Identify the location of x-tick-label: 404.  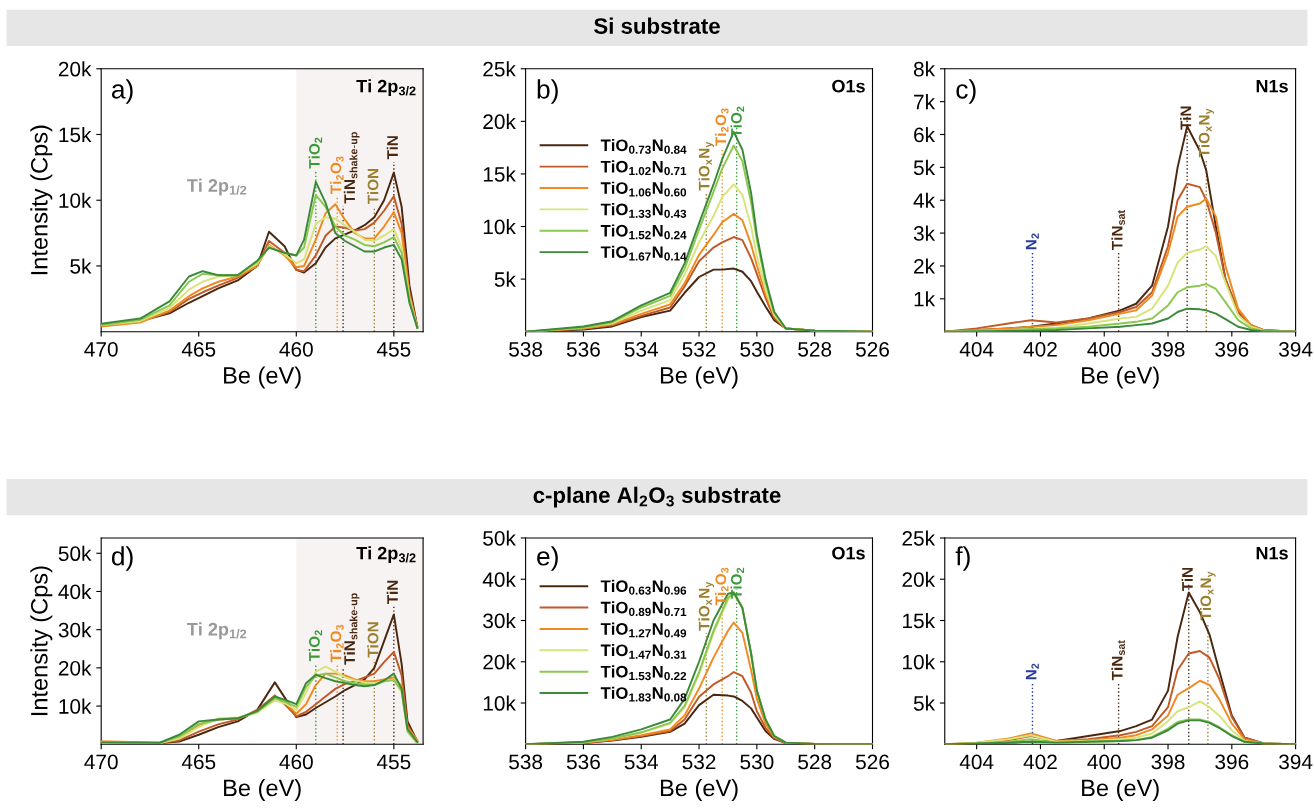
(976, 762).